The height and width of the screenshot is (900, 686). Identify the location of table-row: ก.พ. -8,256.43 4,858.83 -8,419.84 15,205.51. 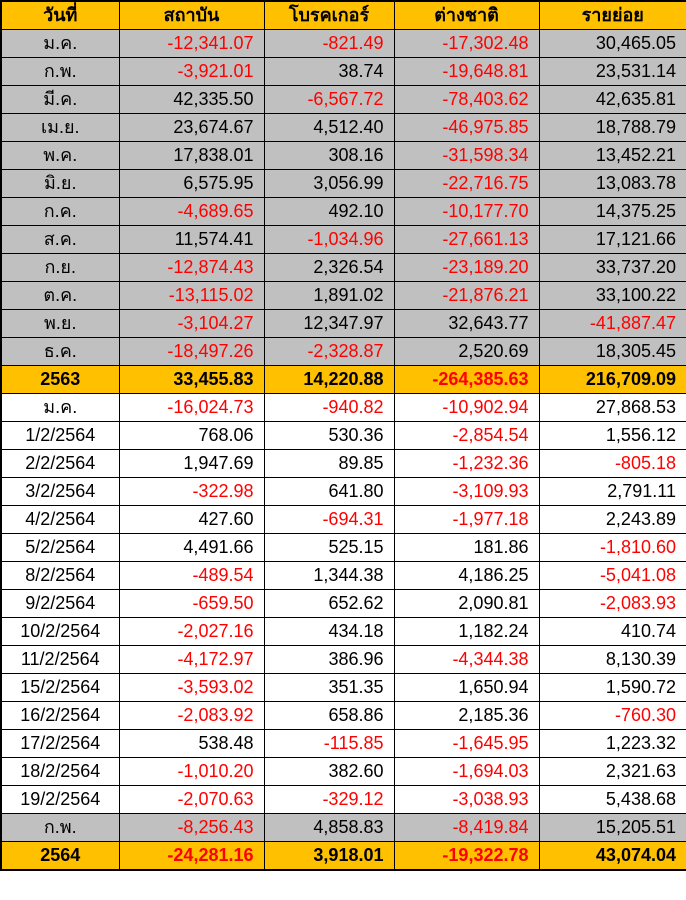
(343, 827).